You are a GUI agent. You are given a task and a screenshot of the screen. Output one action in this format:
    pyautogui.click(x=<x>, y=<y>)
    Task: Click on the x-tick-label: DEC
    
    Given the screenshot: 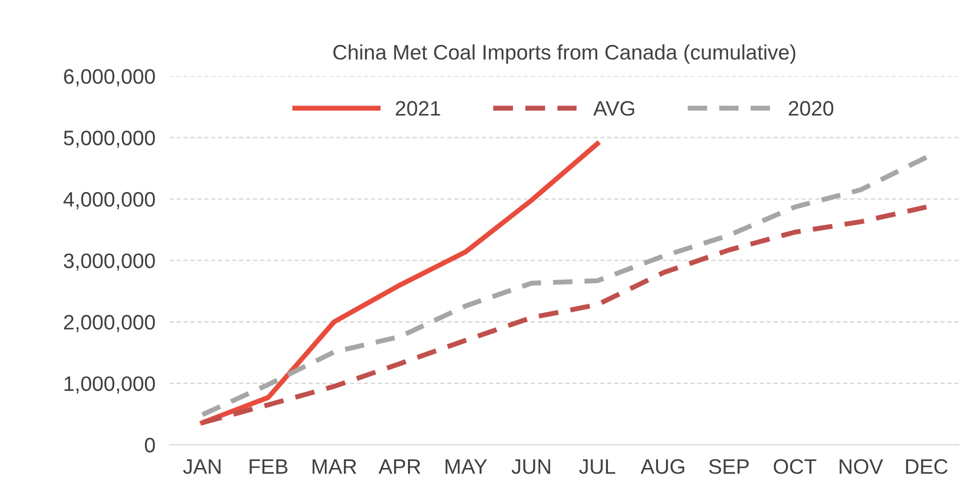 What is the action you would take?
    pyautogui.click(x=927, y=466)
    